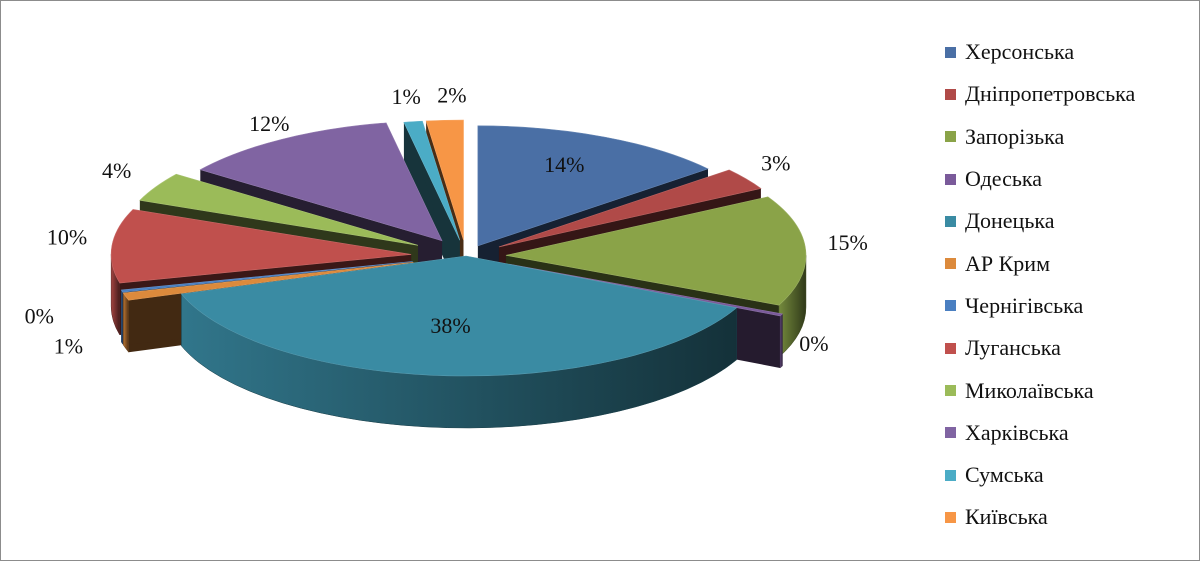 This screenshot has height=562, width=1200. I want to click on slice-label-4: 38%, so click(450, 325).